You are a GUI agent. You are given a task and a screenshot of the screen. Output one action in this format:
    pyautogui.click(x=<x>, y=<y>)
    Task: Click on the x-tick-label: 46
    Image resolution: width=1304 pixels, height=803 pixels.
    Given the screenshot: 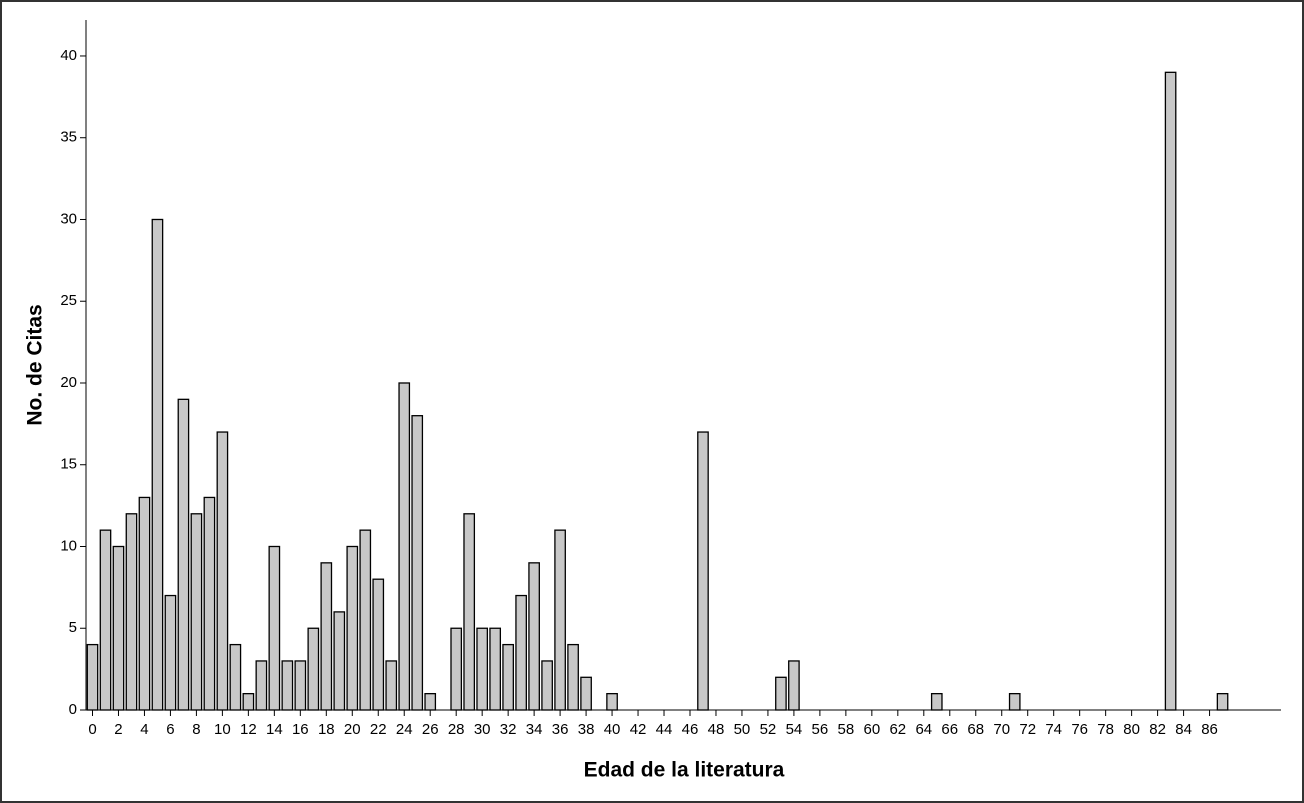 What is the action you would take?
    pyautogui.click(x=690, y=729)
    